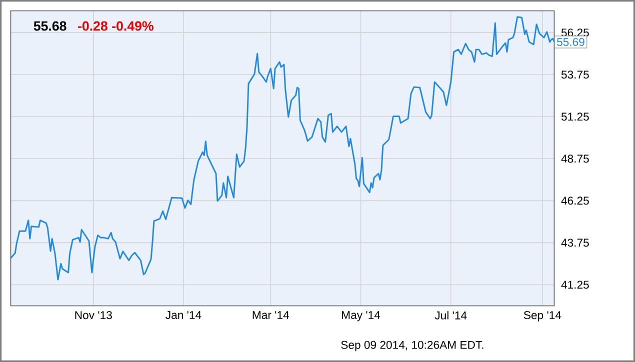 This screenshot has width=635, height=362. What do you see at coordinates (575, 158) in the screenshot?
I see `y-tick-label: 48.75` at bounding box center [575, 158].